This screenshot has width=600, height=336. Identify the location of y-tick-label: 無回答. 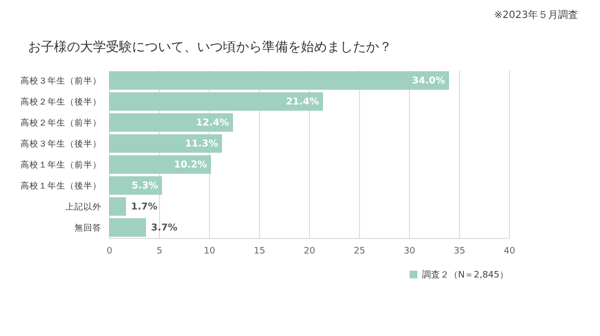
(88, 228).